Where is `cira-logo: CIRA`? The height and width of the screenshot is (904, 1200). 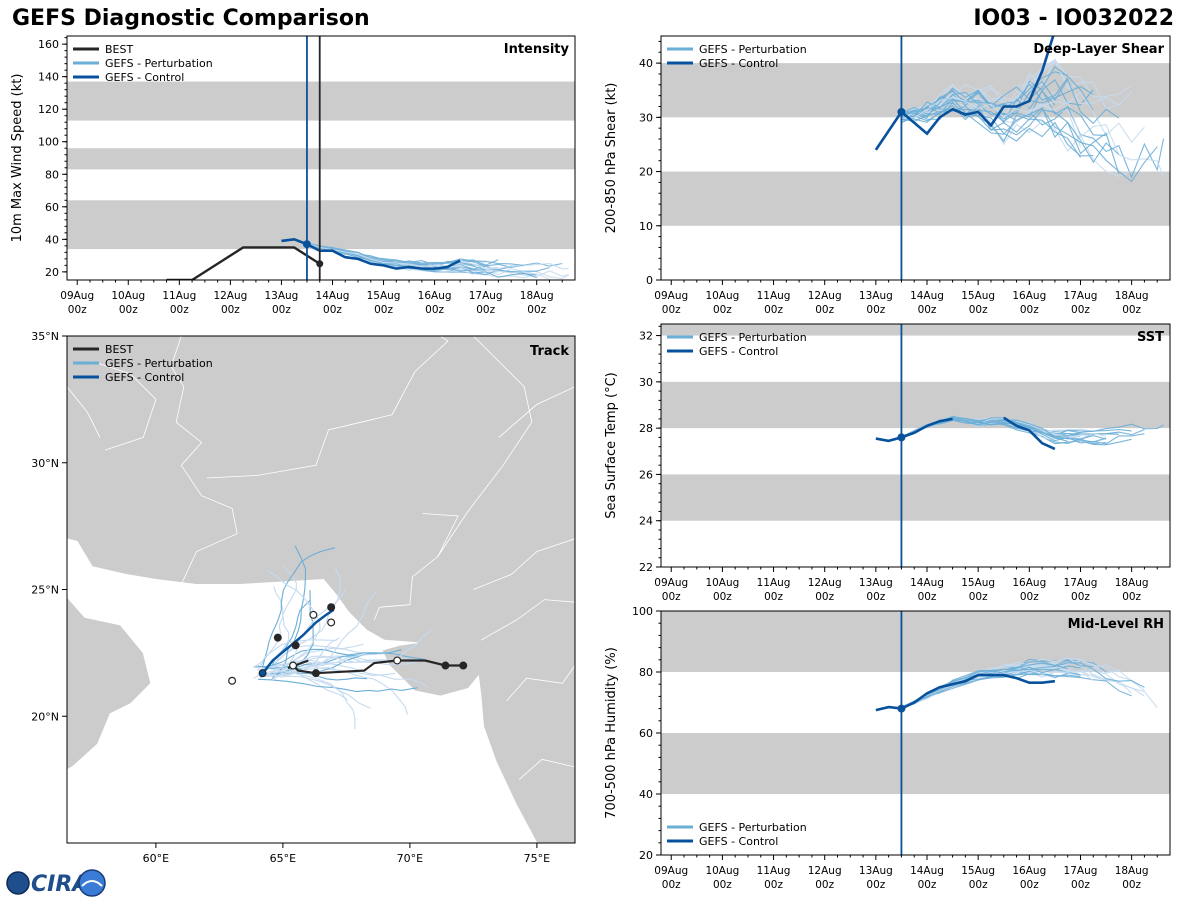 cira-logo: CIRA is located at coordinates (59, 885).